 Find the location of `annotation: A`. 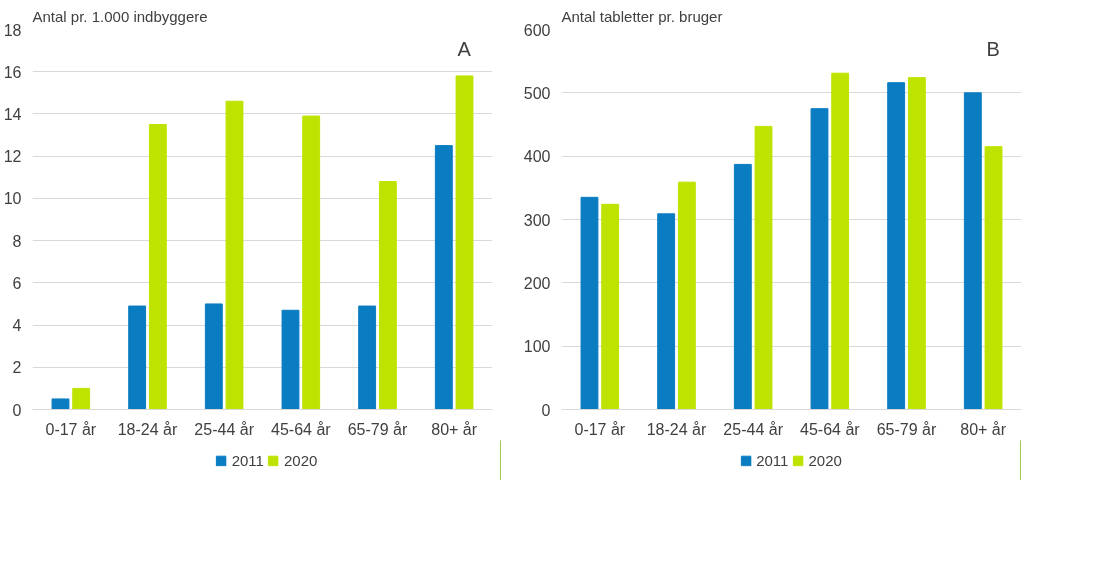

annotation: A is located at coordinates (464, 48).